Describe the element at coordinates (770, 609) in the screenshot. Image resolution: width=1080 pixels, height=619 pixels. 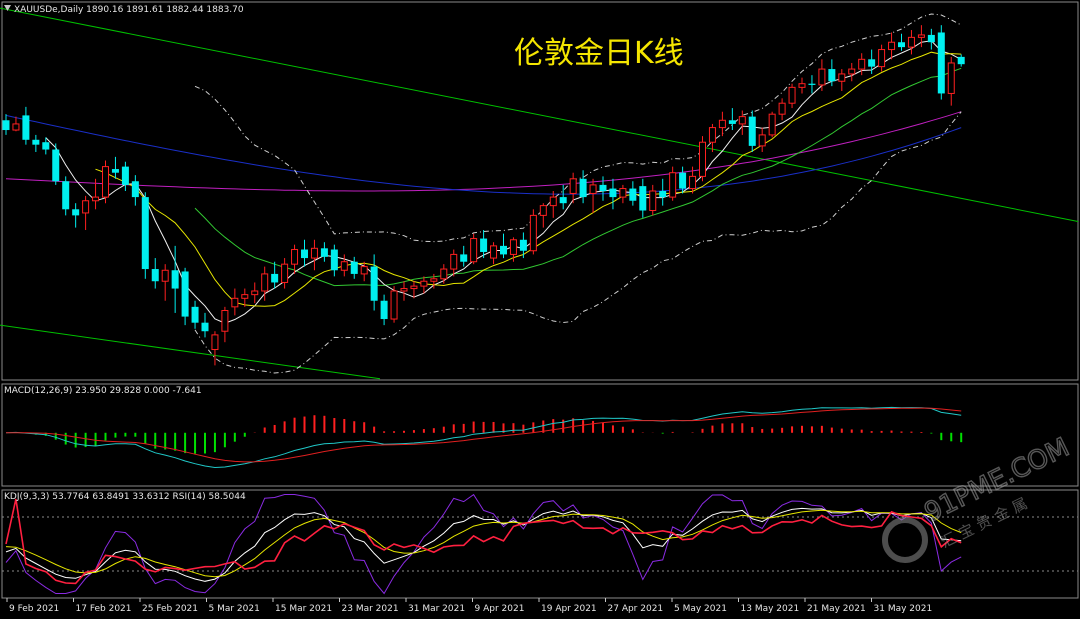
I see `x-axis-tick-label: 13 May 2021` at that location.